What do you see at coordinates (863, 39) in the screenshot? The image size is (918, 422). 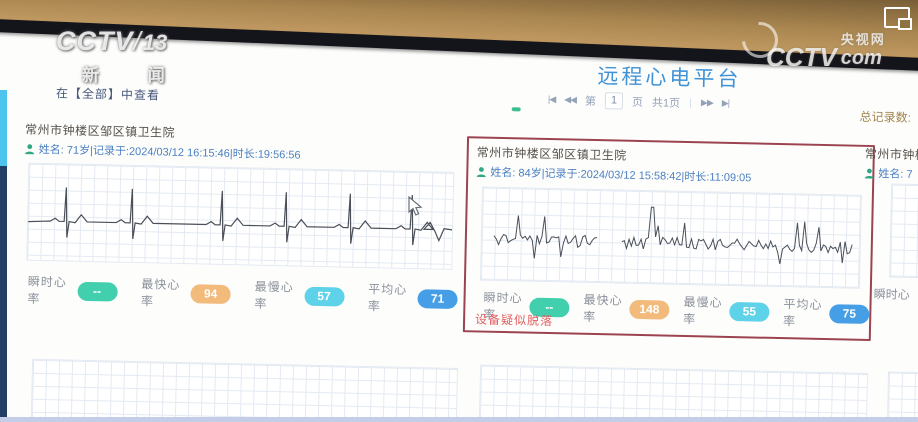 I see `network-site-label: 央视网` at bounding box center [863, 39].